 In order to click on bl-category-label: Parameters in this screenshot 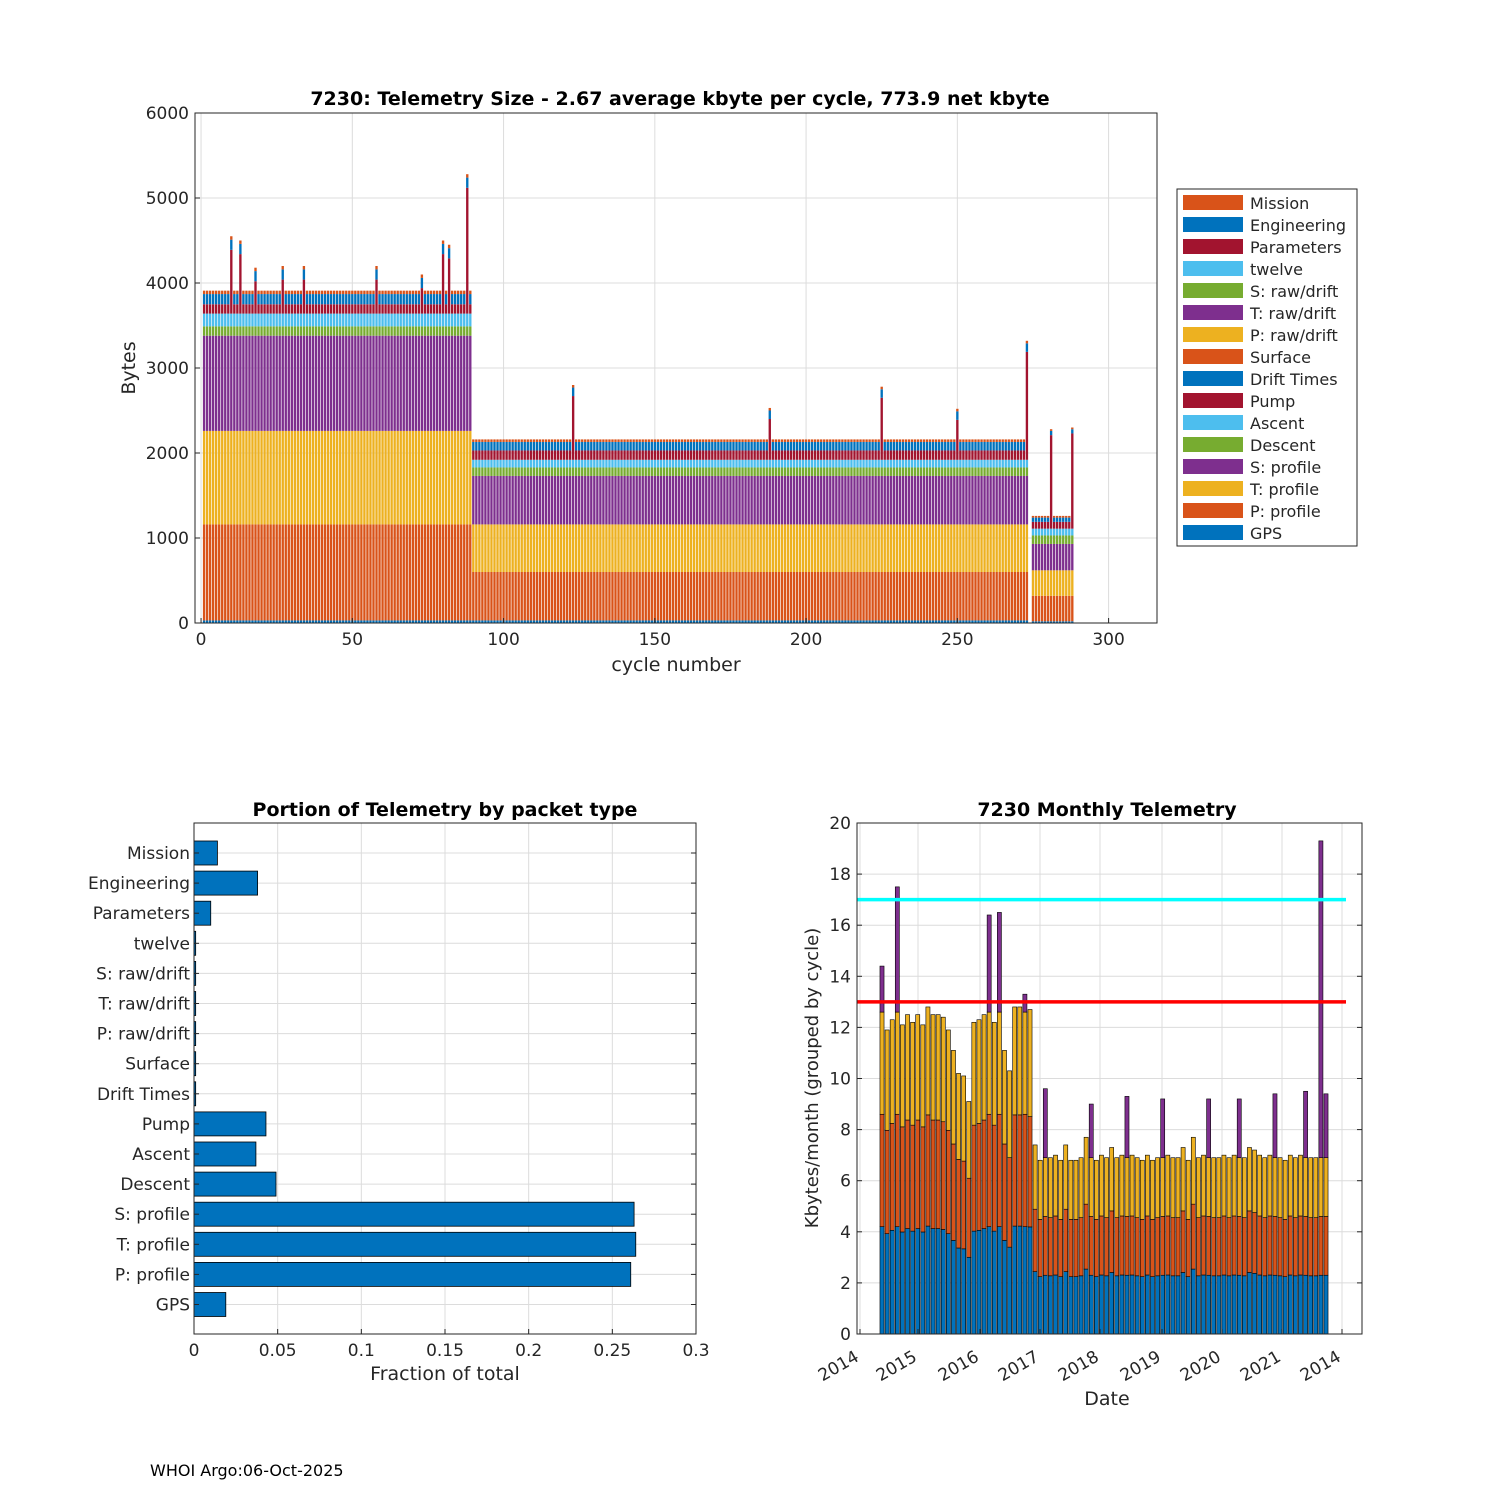, I will do `click(141, 914)`.